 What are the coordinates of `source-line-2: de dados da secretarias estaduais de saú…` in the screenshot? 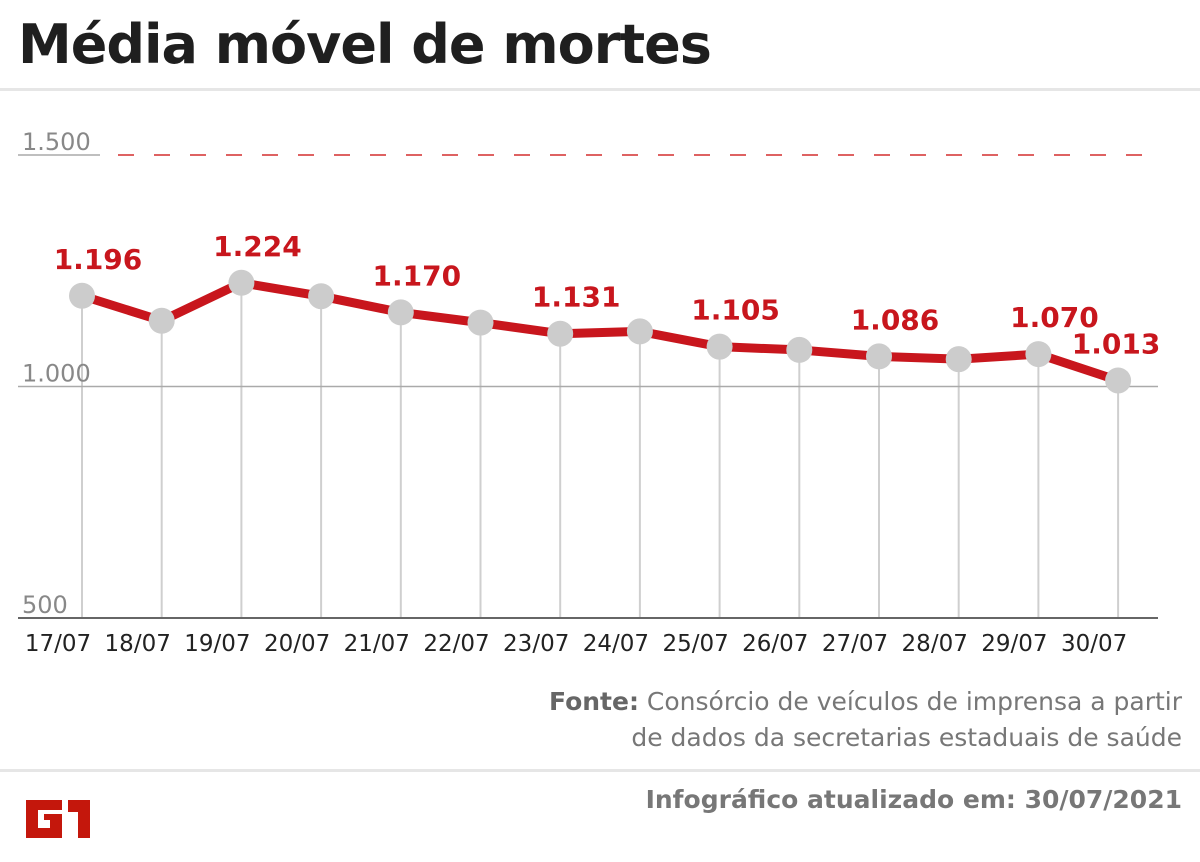 It's located at (906, 737).